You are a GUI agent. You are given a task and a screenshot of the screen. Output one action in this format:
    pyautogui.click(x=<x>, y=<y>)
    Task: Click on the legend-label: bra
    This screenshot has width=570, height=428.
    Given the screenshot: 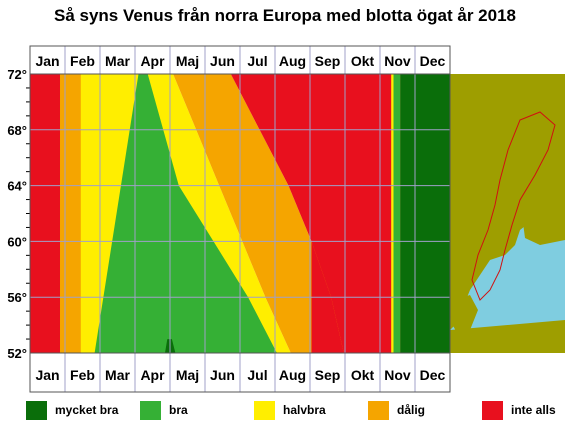 What is the action you would take?
    pyautogui.click(x=178, y=410)
    